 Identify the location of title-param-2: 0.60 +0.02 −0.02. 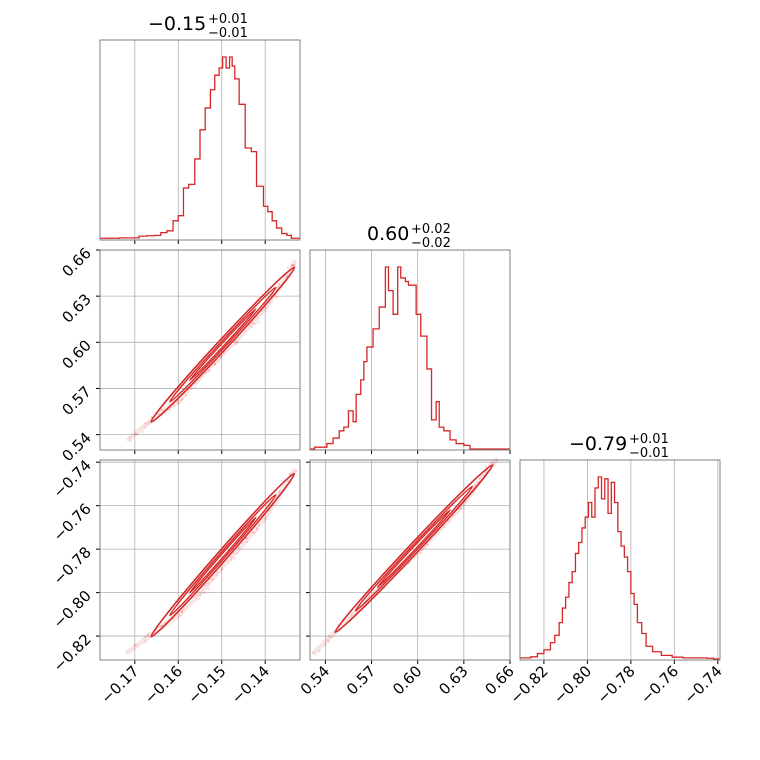
(409, 236).